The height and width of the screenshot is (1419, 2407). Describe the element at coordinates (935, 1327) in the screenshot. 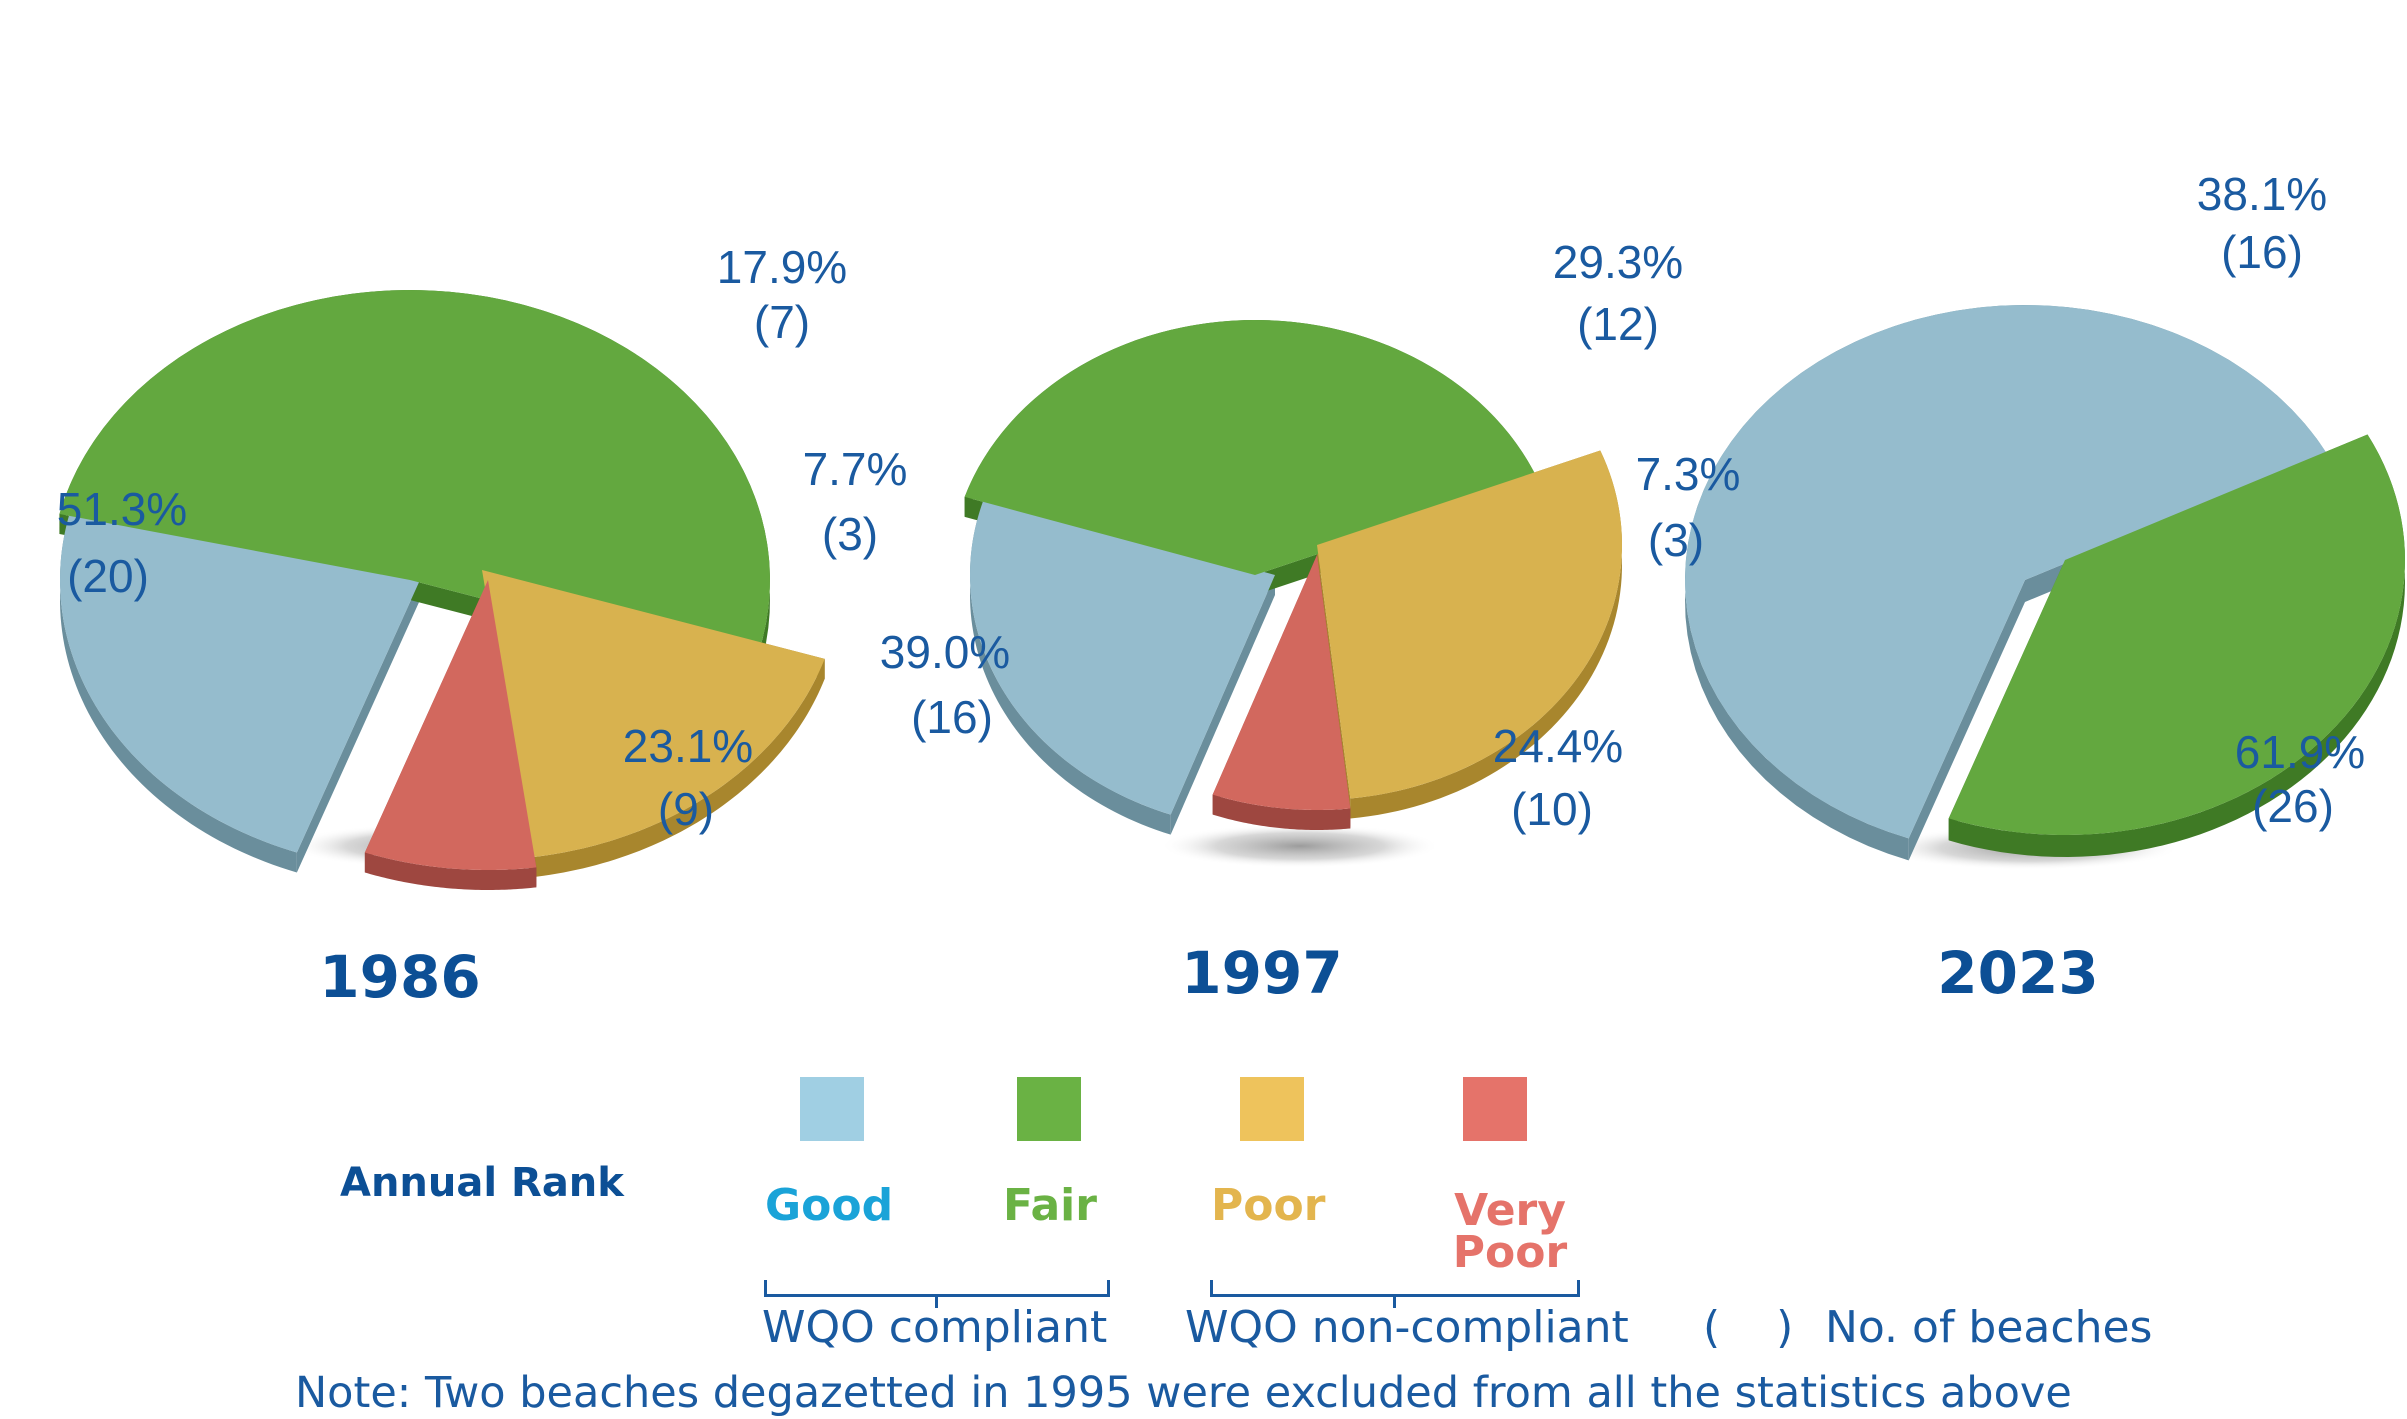

I see `caption-wqo-compliant: WQO compliant` at that location.